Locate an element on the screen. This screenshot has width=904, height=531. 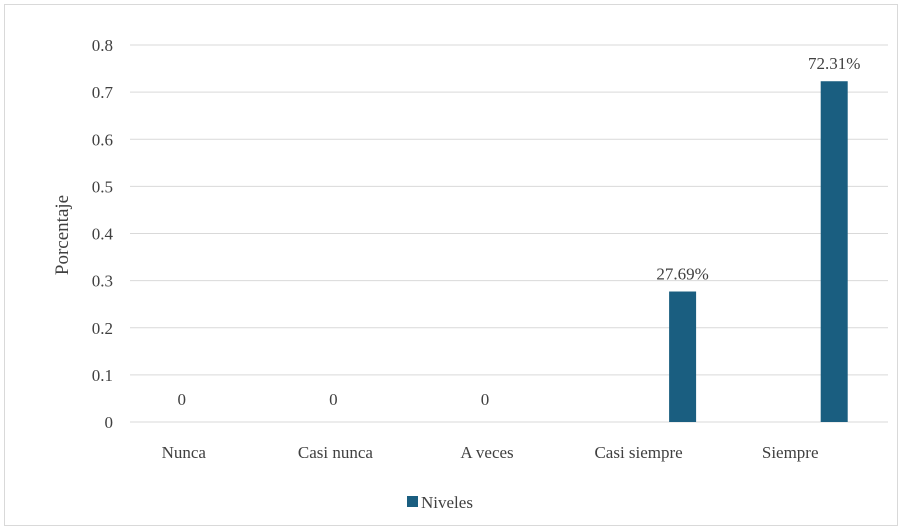
data-label: 72.31% is located at coordinates (834, 63).